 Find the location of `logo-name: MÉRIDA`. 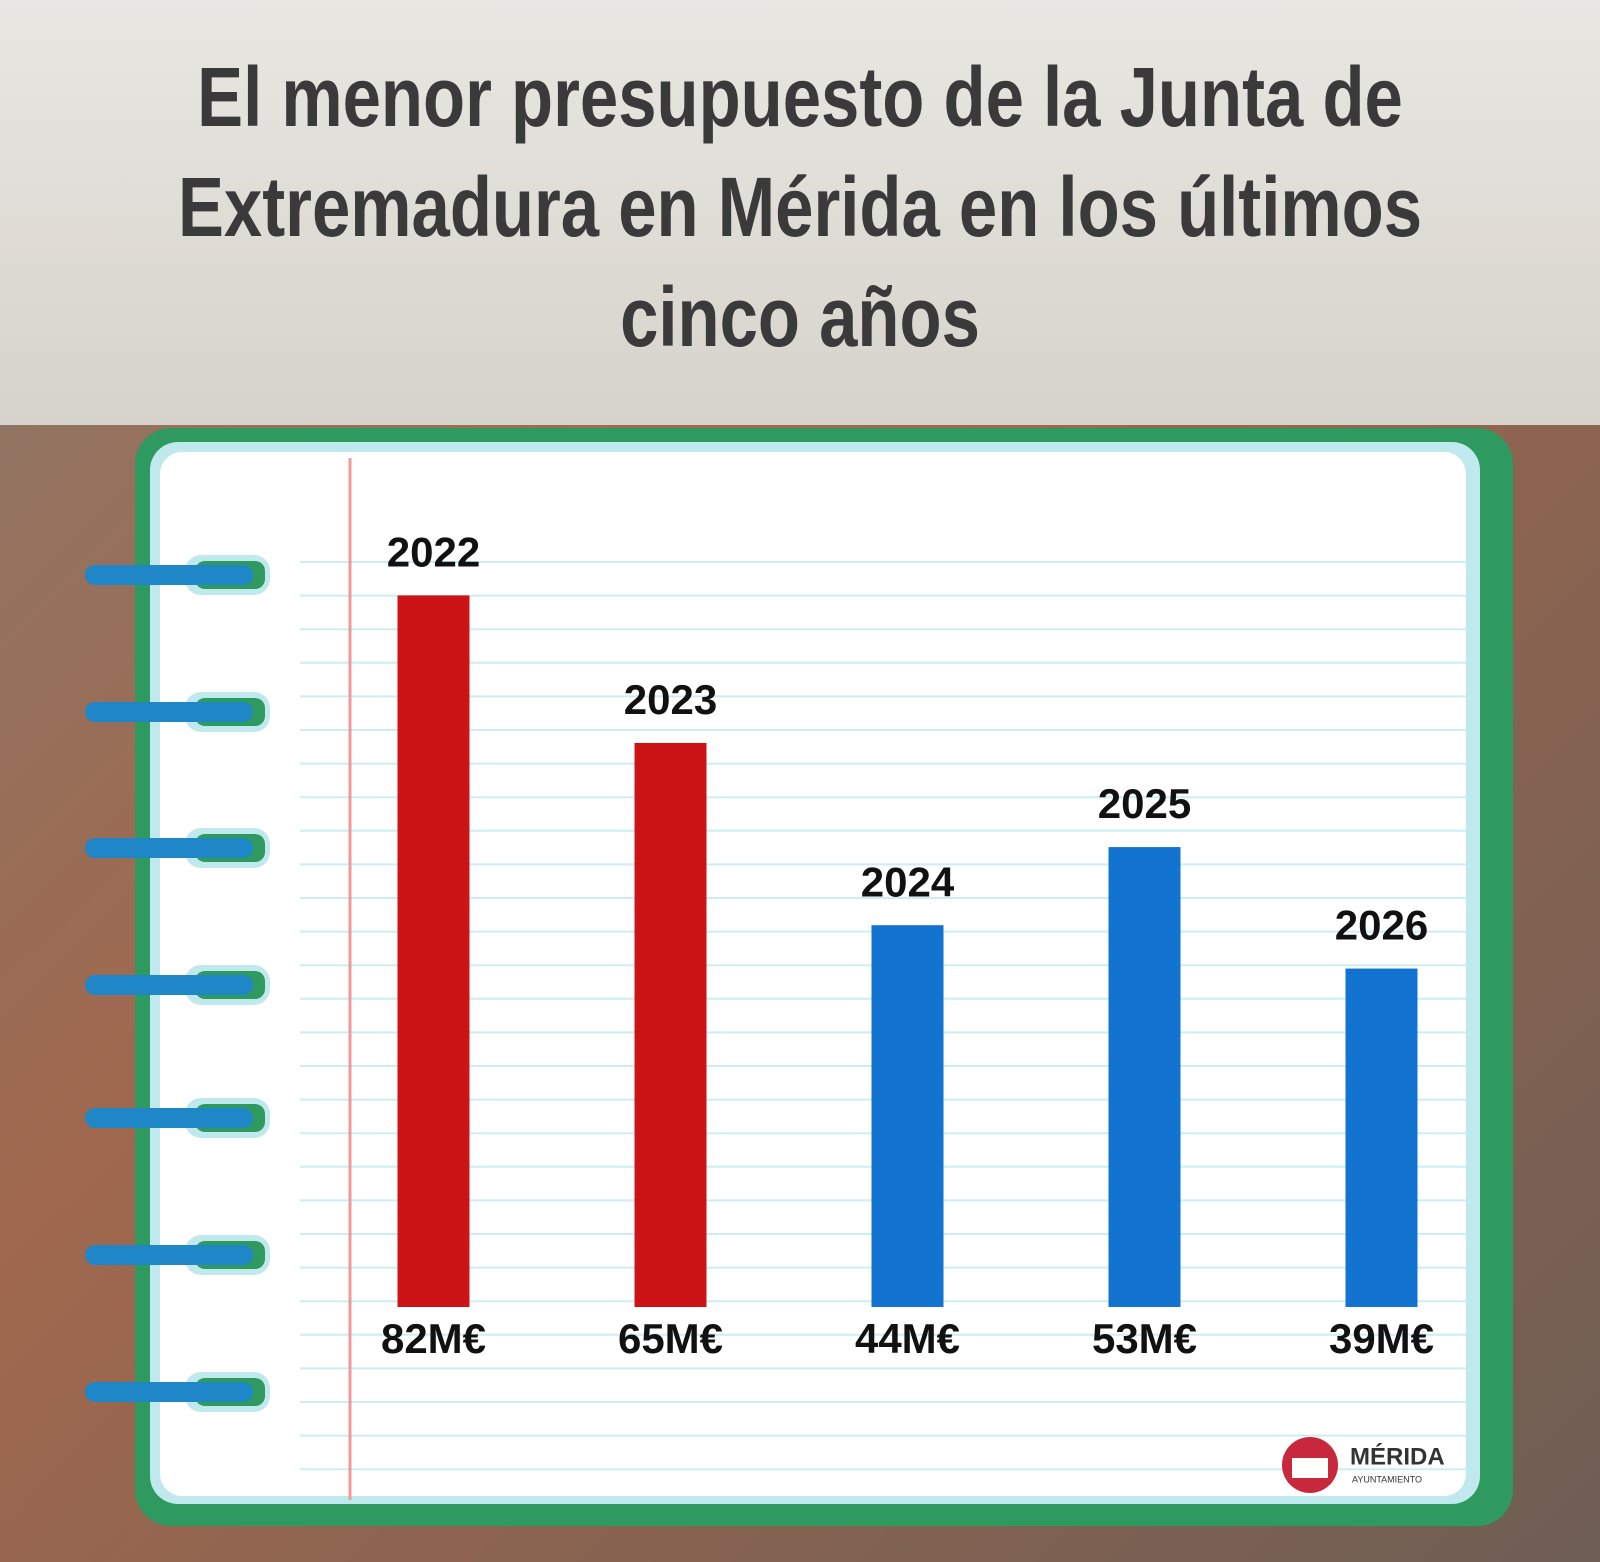

logo-name: MÉRIDA is located at coordinates (1397, 1456).